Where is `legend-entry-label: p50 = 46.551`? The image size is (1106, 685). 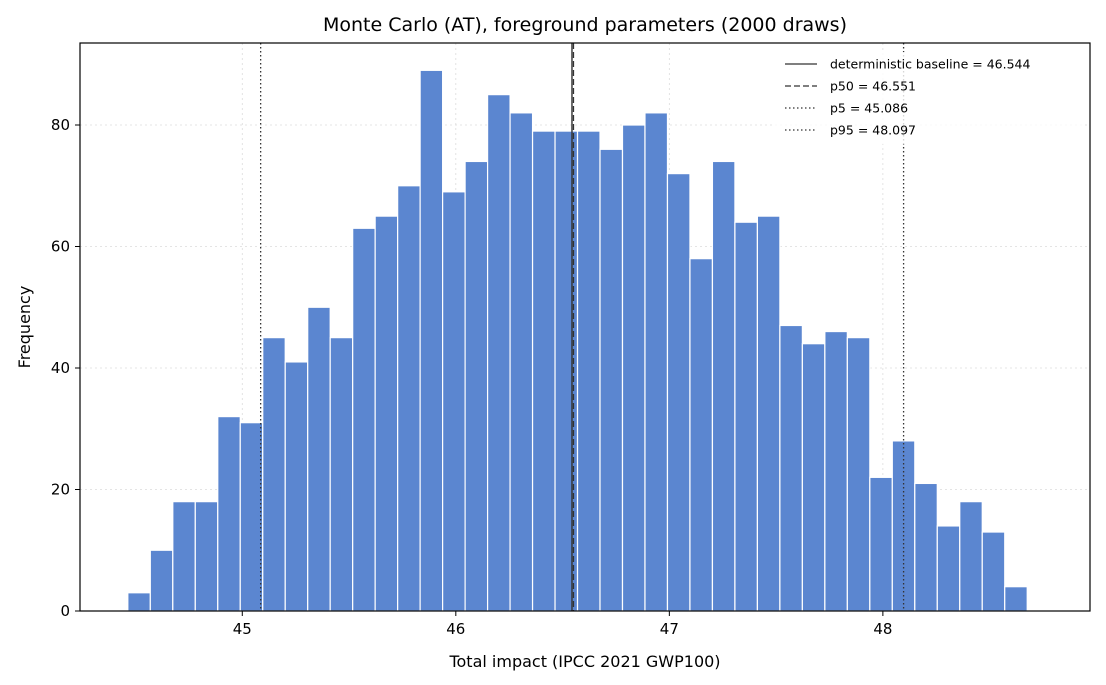
legend-entry-label: p50 = 46.551 is located at coordinates (873, 86).